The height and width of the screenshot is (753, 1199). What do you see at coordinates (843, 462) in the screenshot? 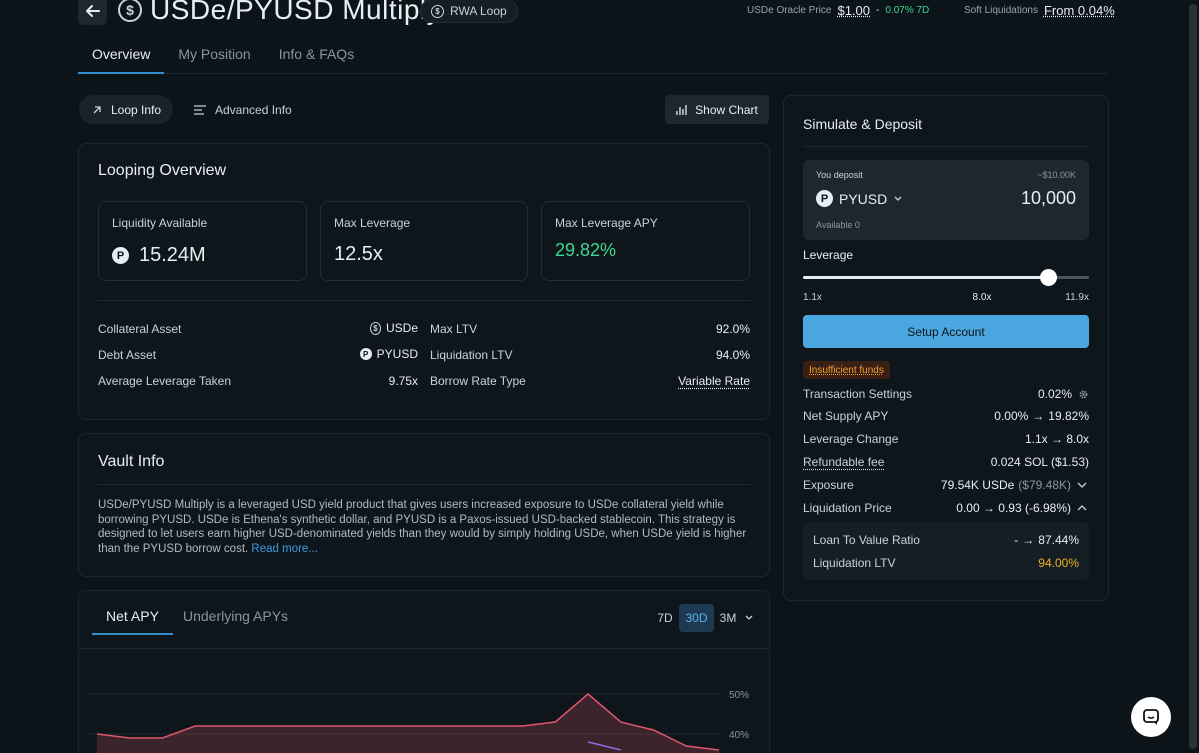
I see `refundable-fee-label: Refundable fee` at bounding box center [843, 462].